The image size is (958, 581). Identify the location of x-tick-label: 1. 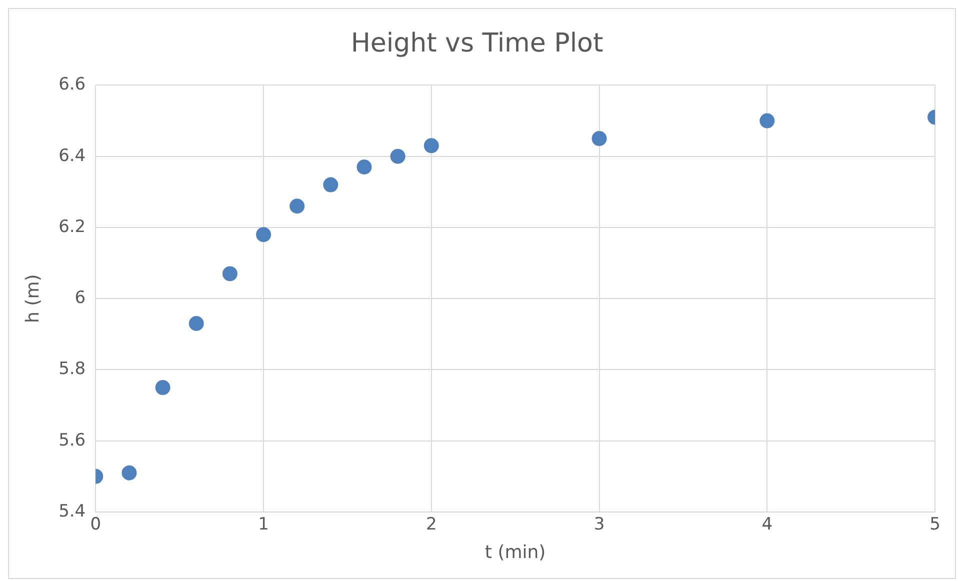
(263, 524).